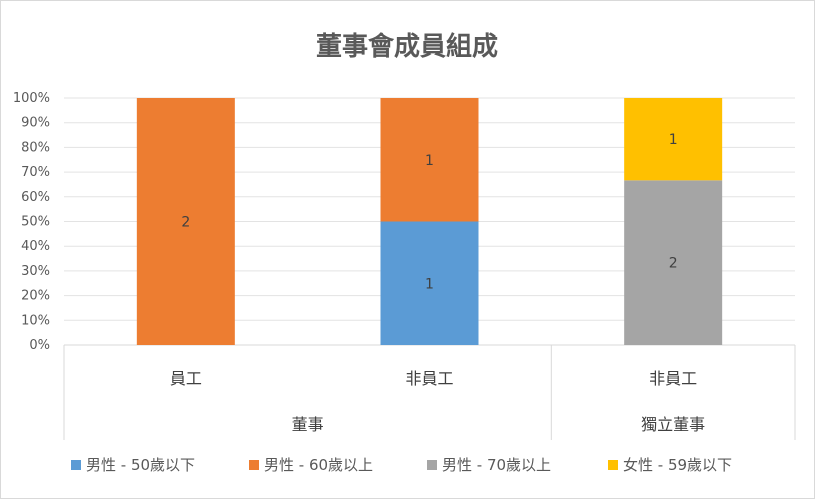 The width and height of the screenshot is (815, 499). I want to click on y-tick-label: 60%, so click(35, 197).